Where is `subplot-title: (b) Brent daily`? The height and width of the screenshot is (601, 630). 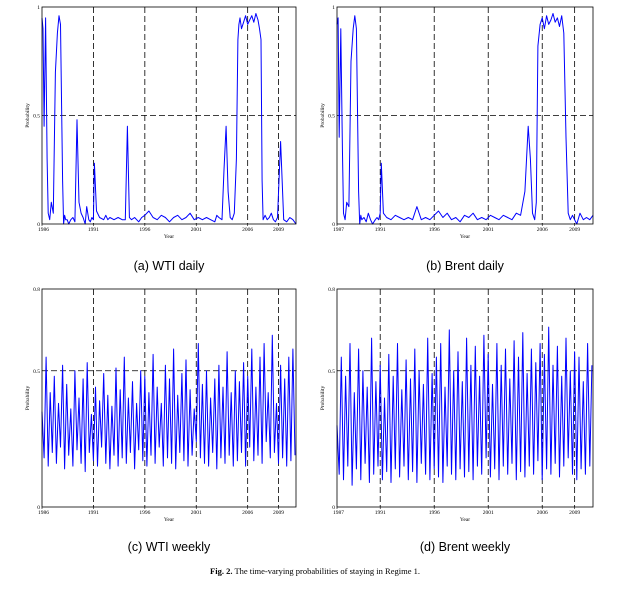
subplot-title: (b) Brent daily is located at coordinates (465, 266).